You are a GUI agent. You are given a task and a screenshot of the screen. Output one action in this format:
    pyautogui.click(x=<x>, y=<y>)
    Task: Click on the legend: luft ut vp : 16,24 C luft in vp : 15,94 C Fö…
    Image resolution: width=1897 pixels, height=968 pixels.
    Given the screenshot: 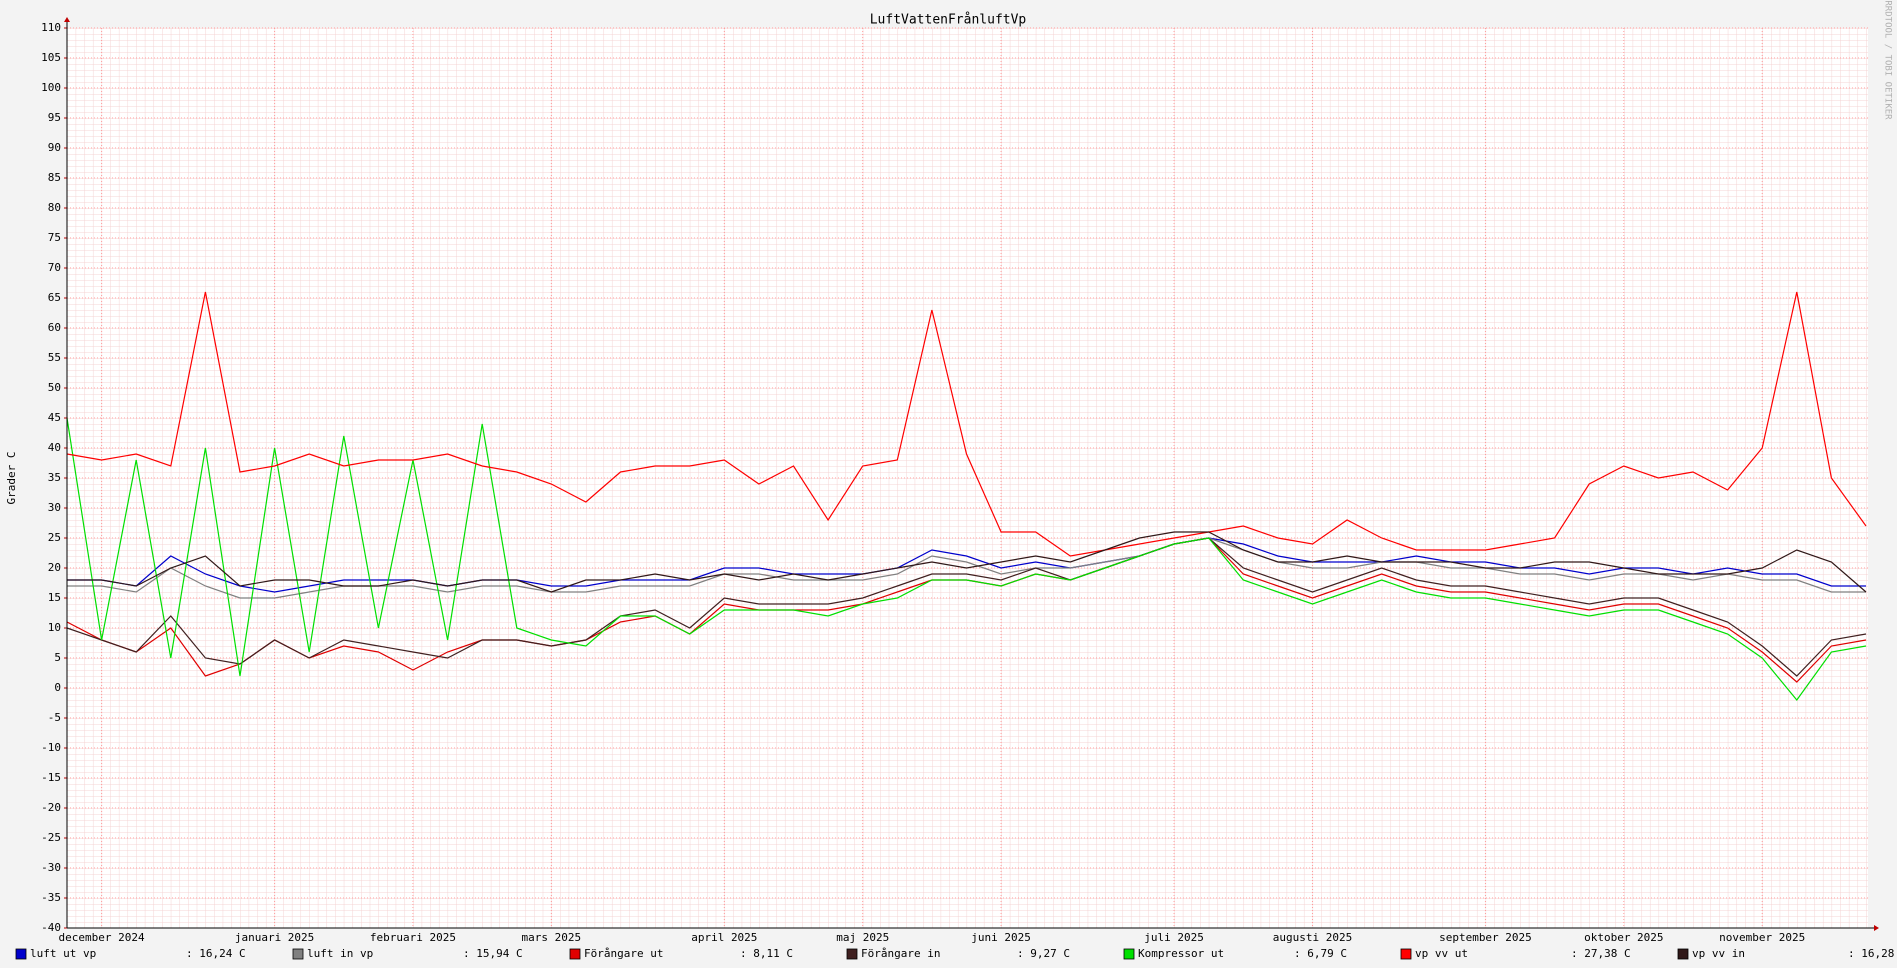 What is the action you would take?
    pyautogui.click(x=956, y=953)
    